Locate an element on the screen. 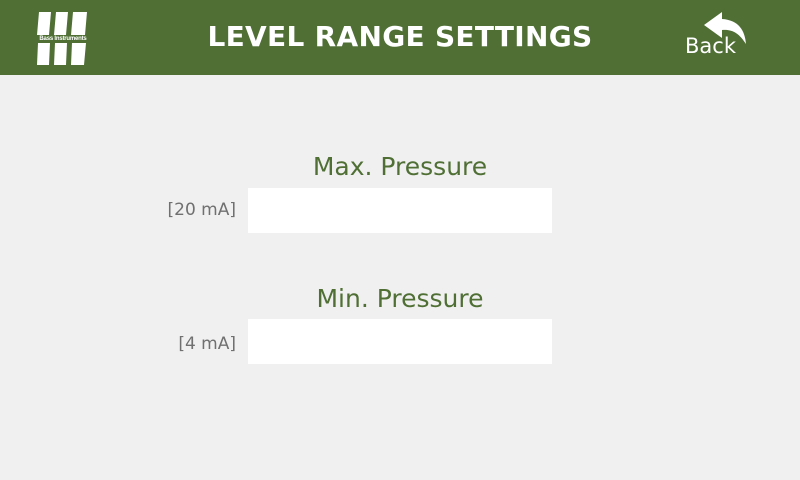 The image size is (800, 480). logo-text: Bass Instruments is located at coordinates (63, 39).